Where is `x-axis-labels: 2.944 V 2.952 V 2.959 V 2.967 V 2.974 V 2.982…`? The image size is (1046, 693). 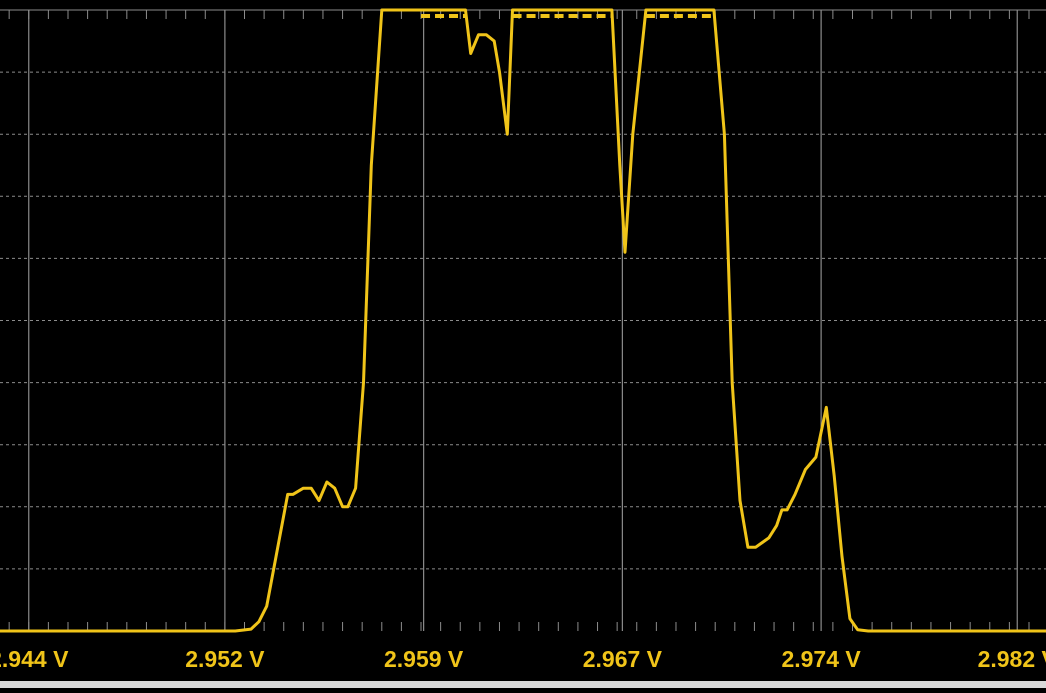 x-axis-labels: 2.944 V 2.952 V 2.959 V 2.967 V 2.974 V 2.982… is located at coordinates (523, 659).